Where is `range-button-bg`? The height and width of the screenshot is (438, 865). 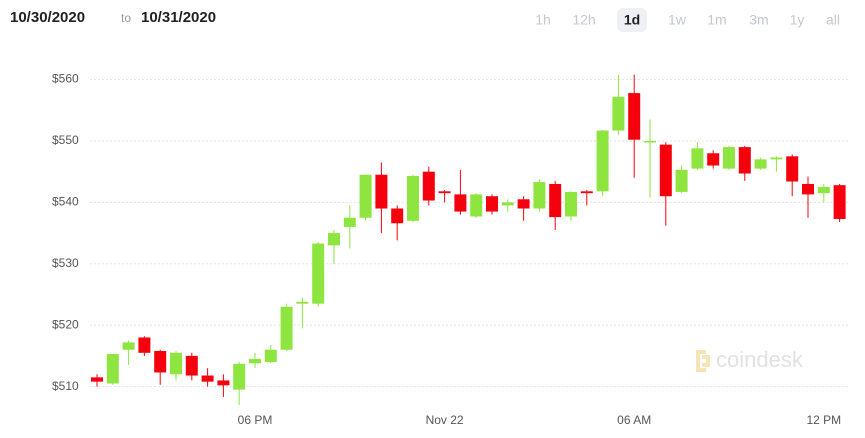 range-button-bg is located at coordinates (632, 20).